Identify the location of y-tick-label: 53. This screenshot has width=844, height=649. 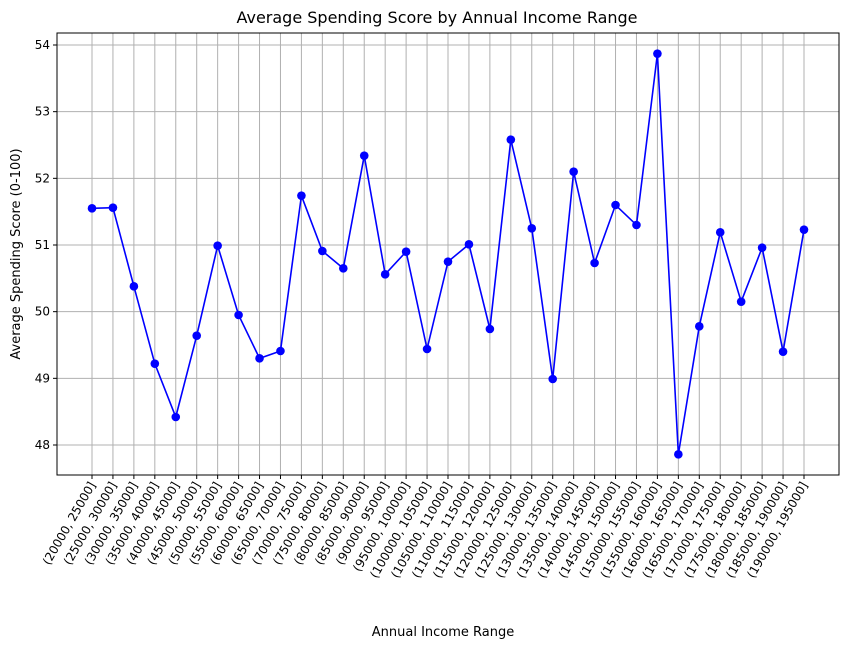
(42, 112).